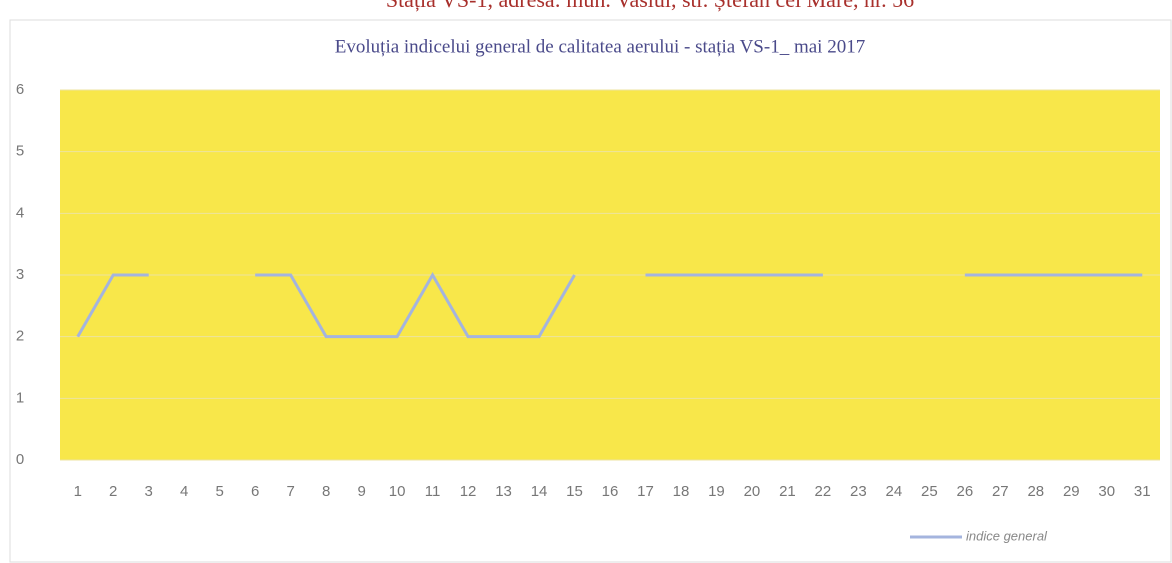 Image resolution: width=1172 pixels, height=563 pixels. Describe the element at coordinates (78, 491) in the screenshot. I see `x-tick-label: 1` at that location.